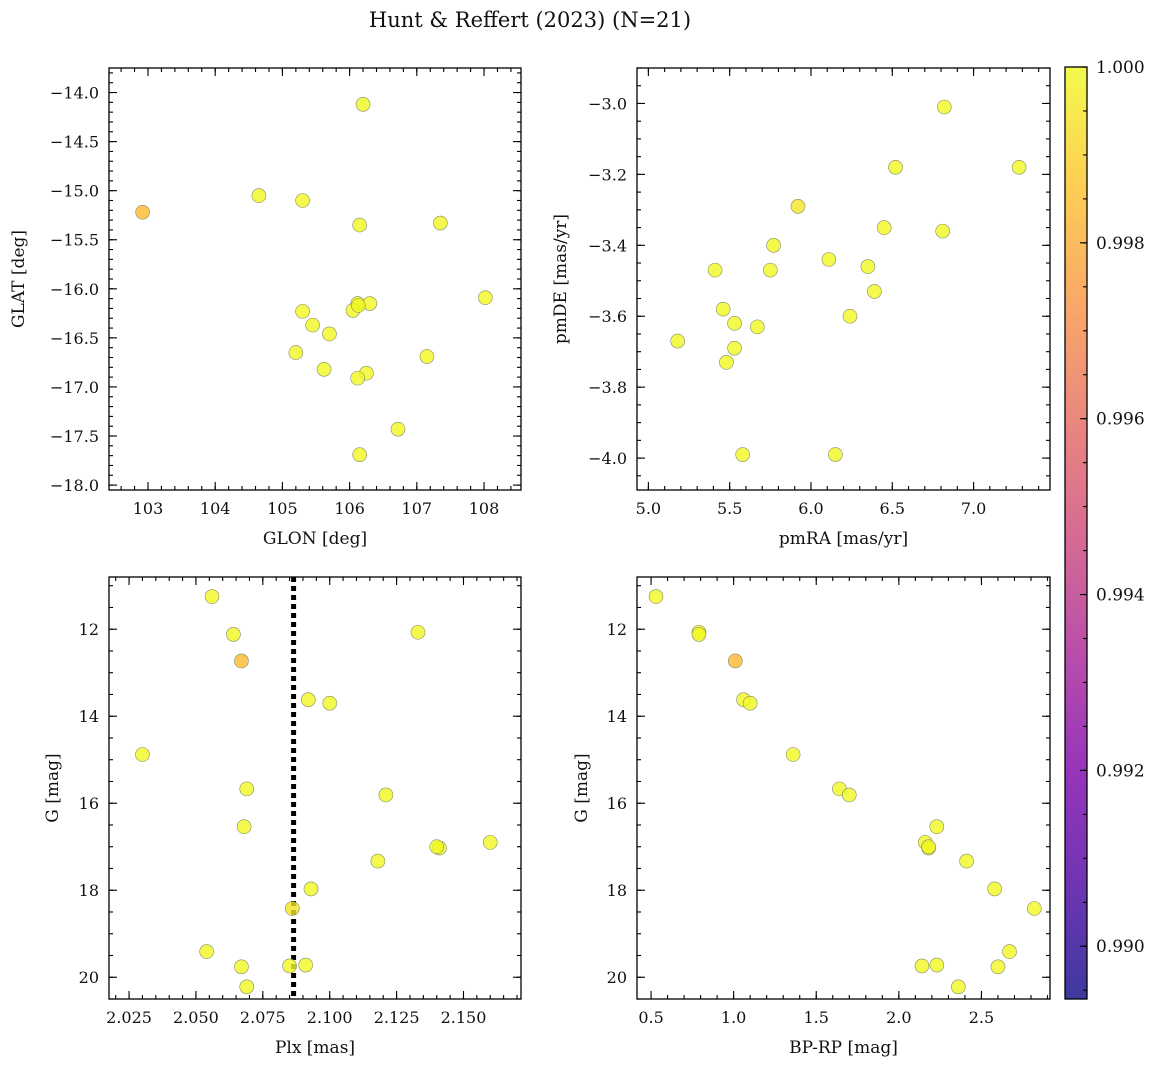 The height and width of the screenshot is (1067, 1161). I want to click on x-tick-label: 104, so click(215, 508).